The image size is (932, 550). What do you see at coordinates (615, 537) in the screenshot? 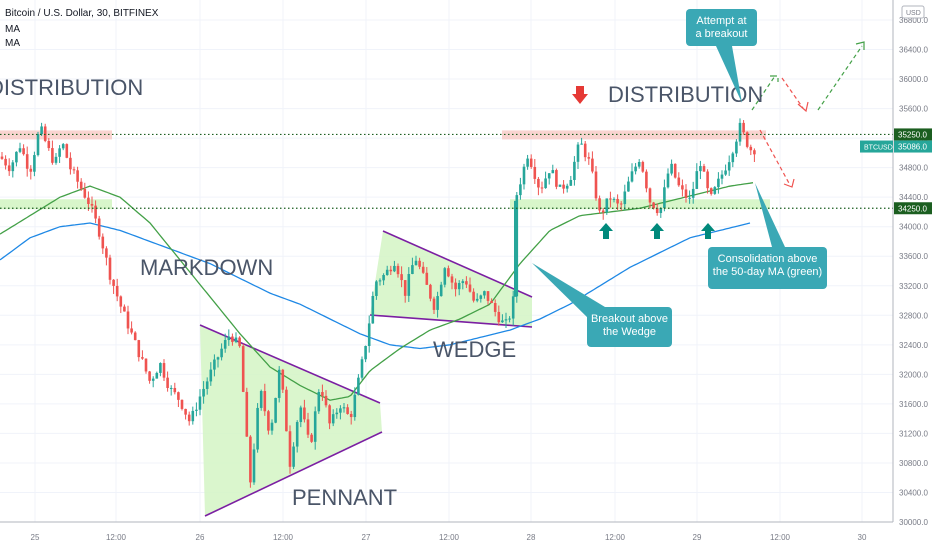
I see `time-tick-label: 12:00` at bounding box center [615, 537].